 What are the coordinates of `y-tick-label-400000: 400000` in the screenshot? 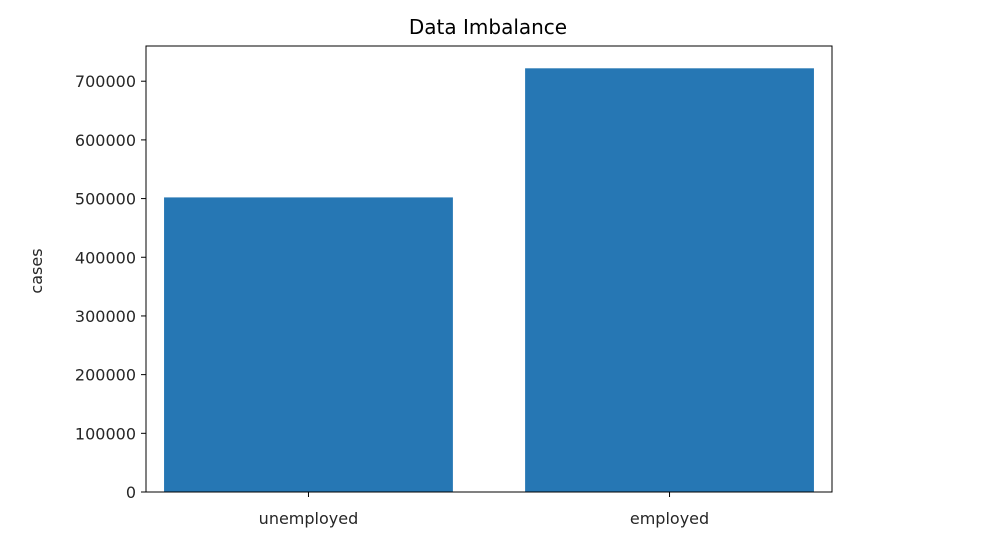 It's located at (105, 257).